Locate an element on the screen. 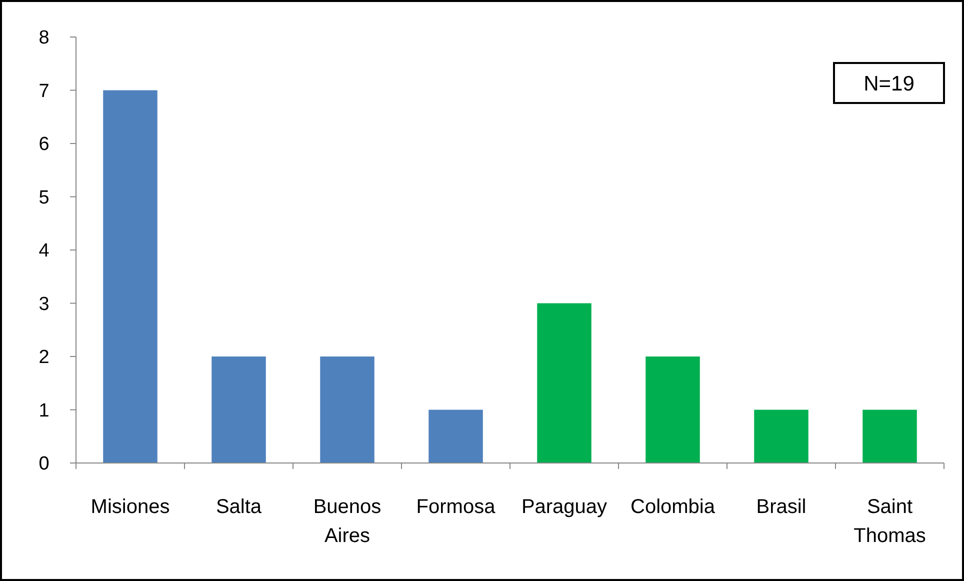  x-tick-label: Brasil is located at coordinates (781, 507).